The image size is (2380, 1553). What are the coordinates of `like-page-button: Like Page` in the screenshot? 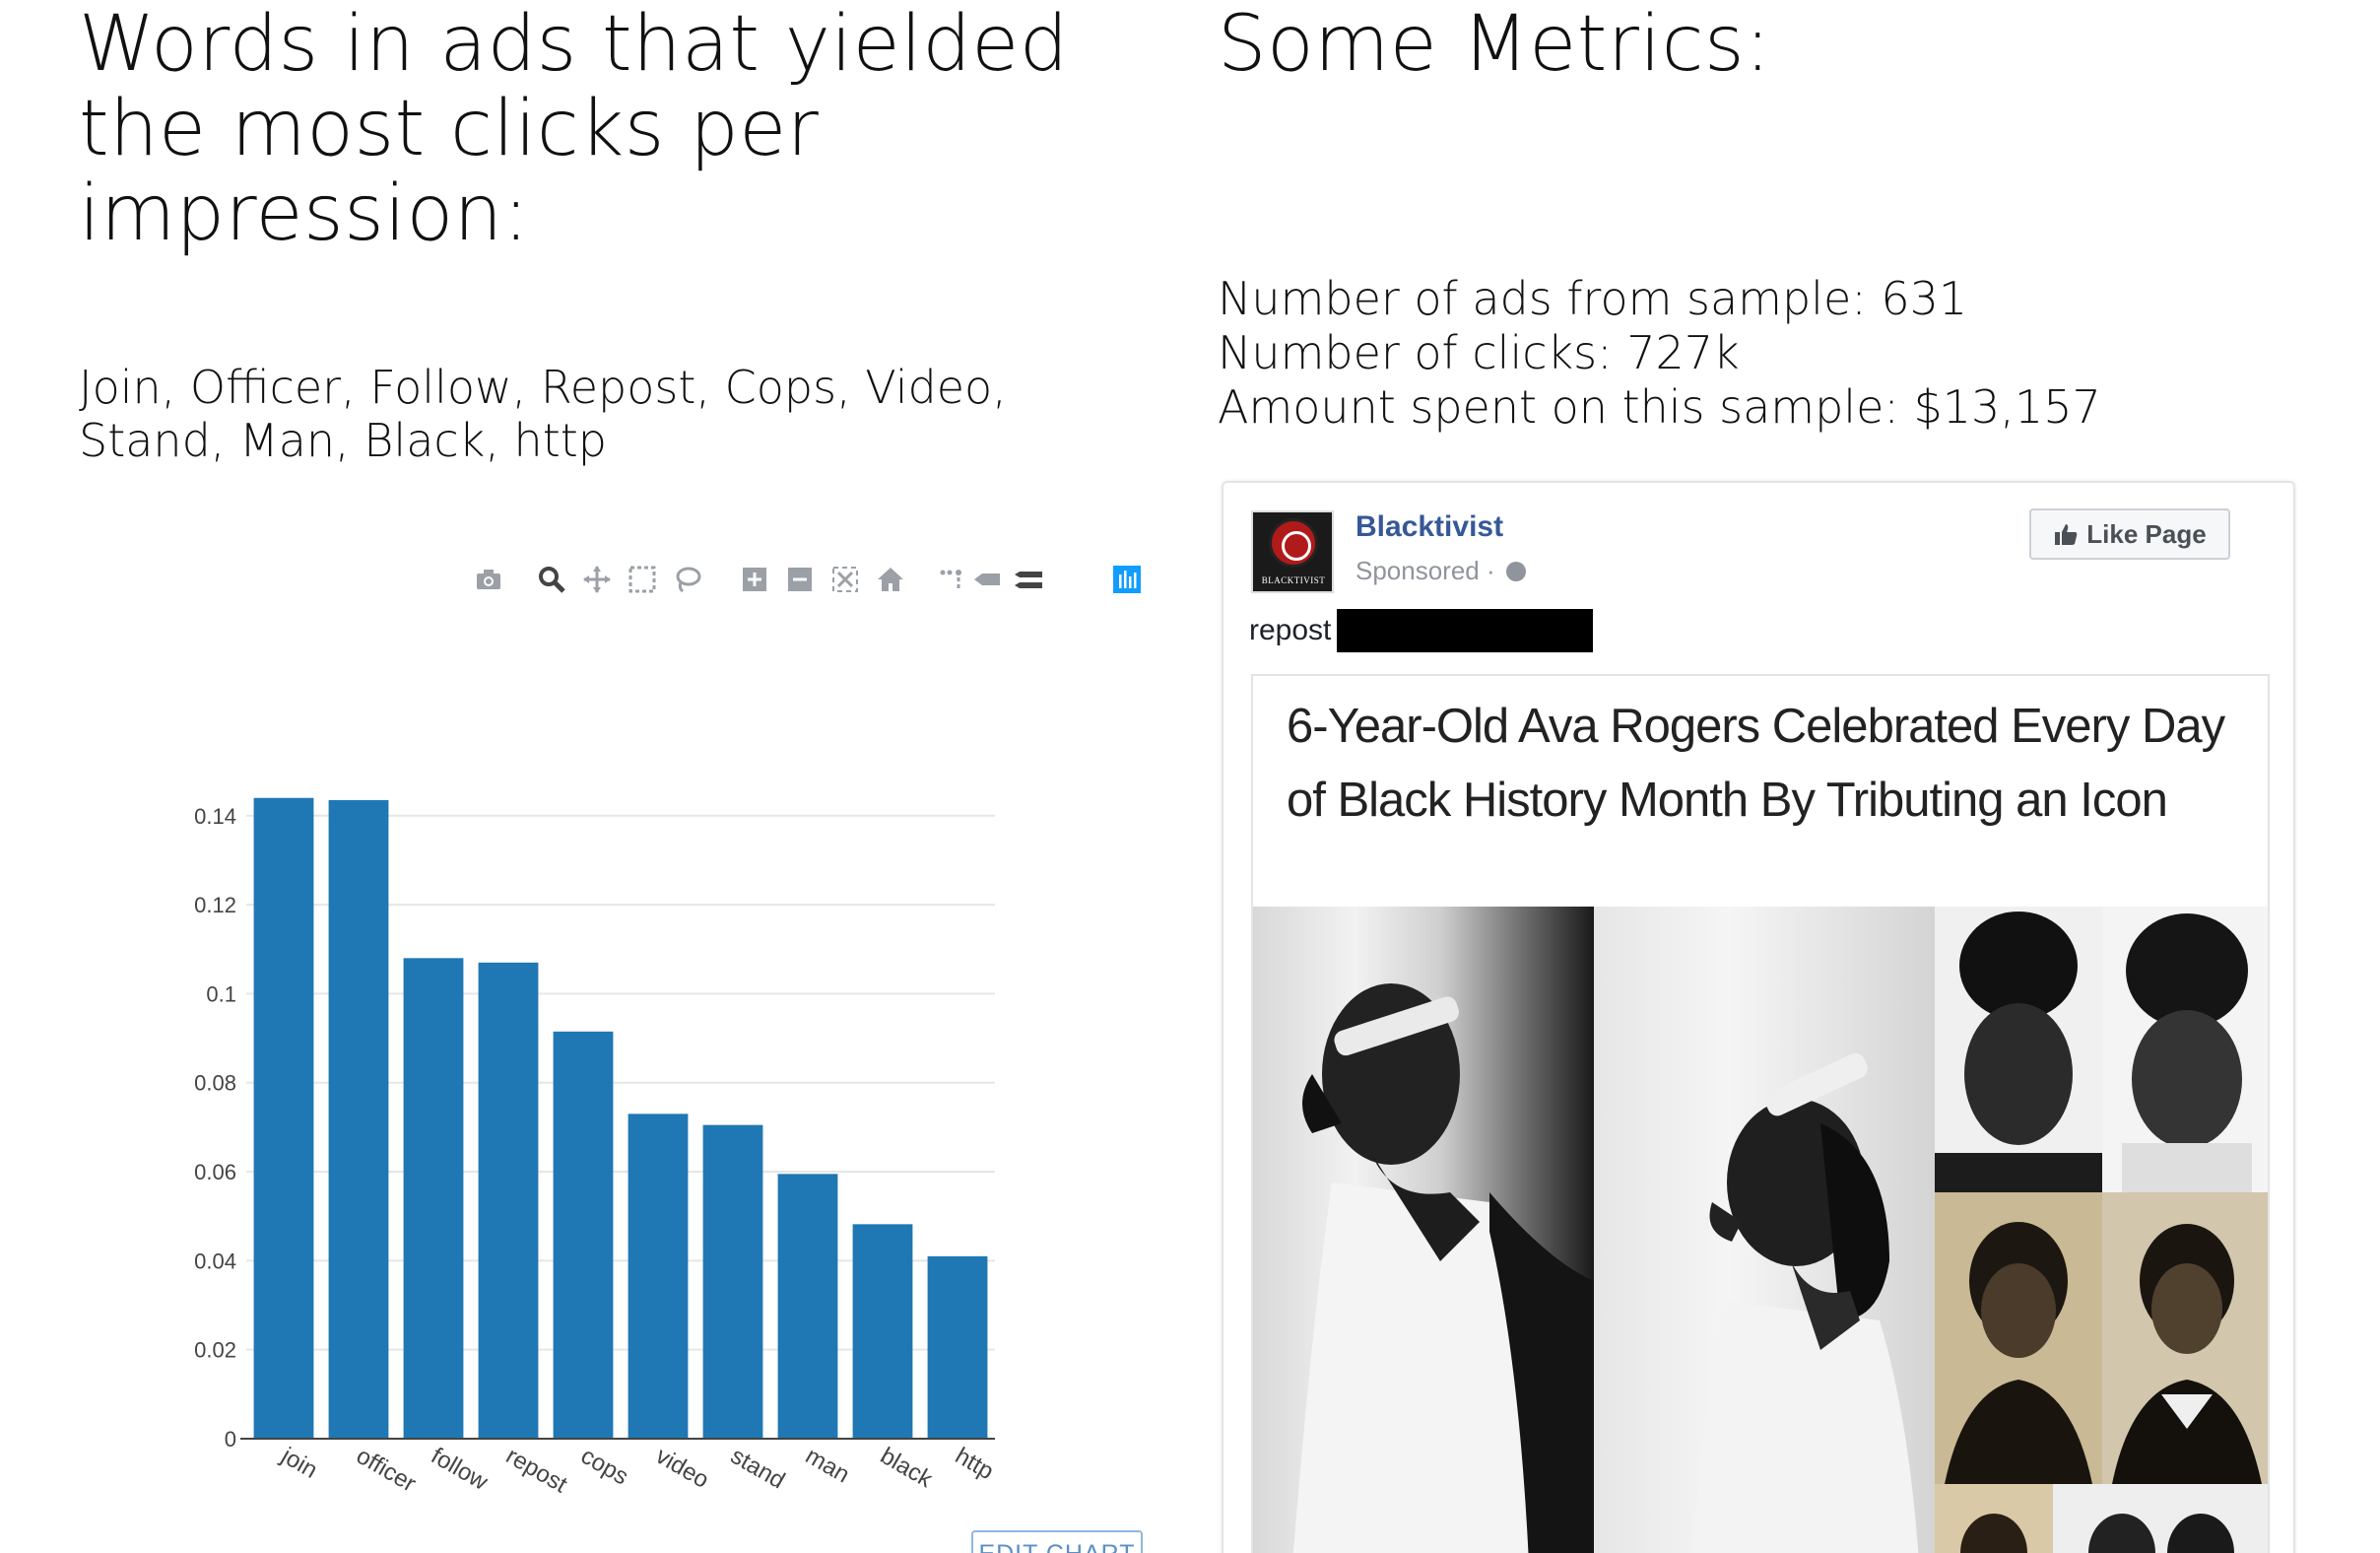 It's located at (2129, 534).